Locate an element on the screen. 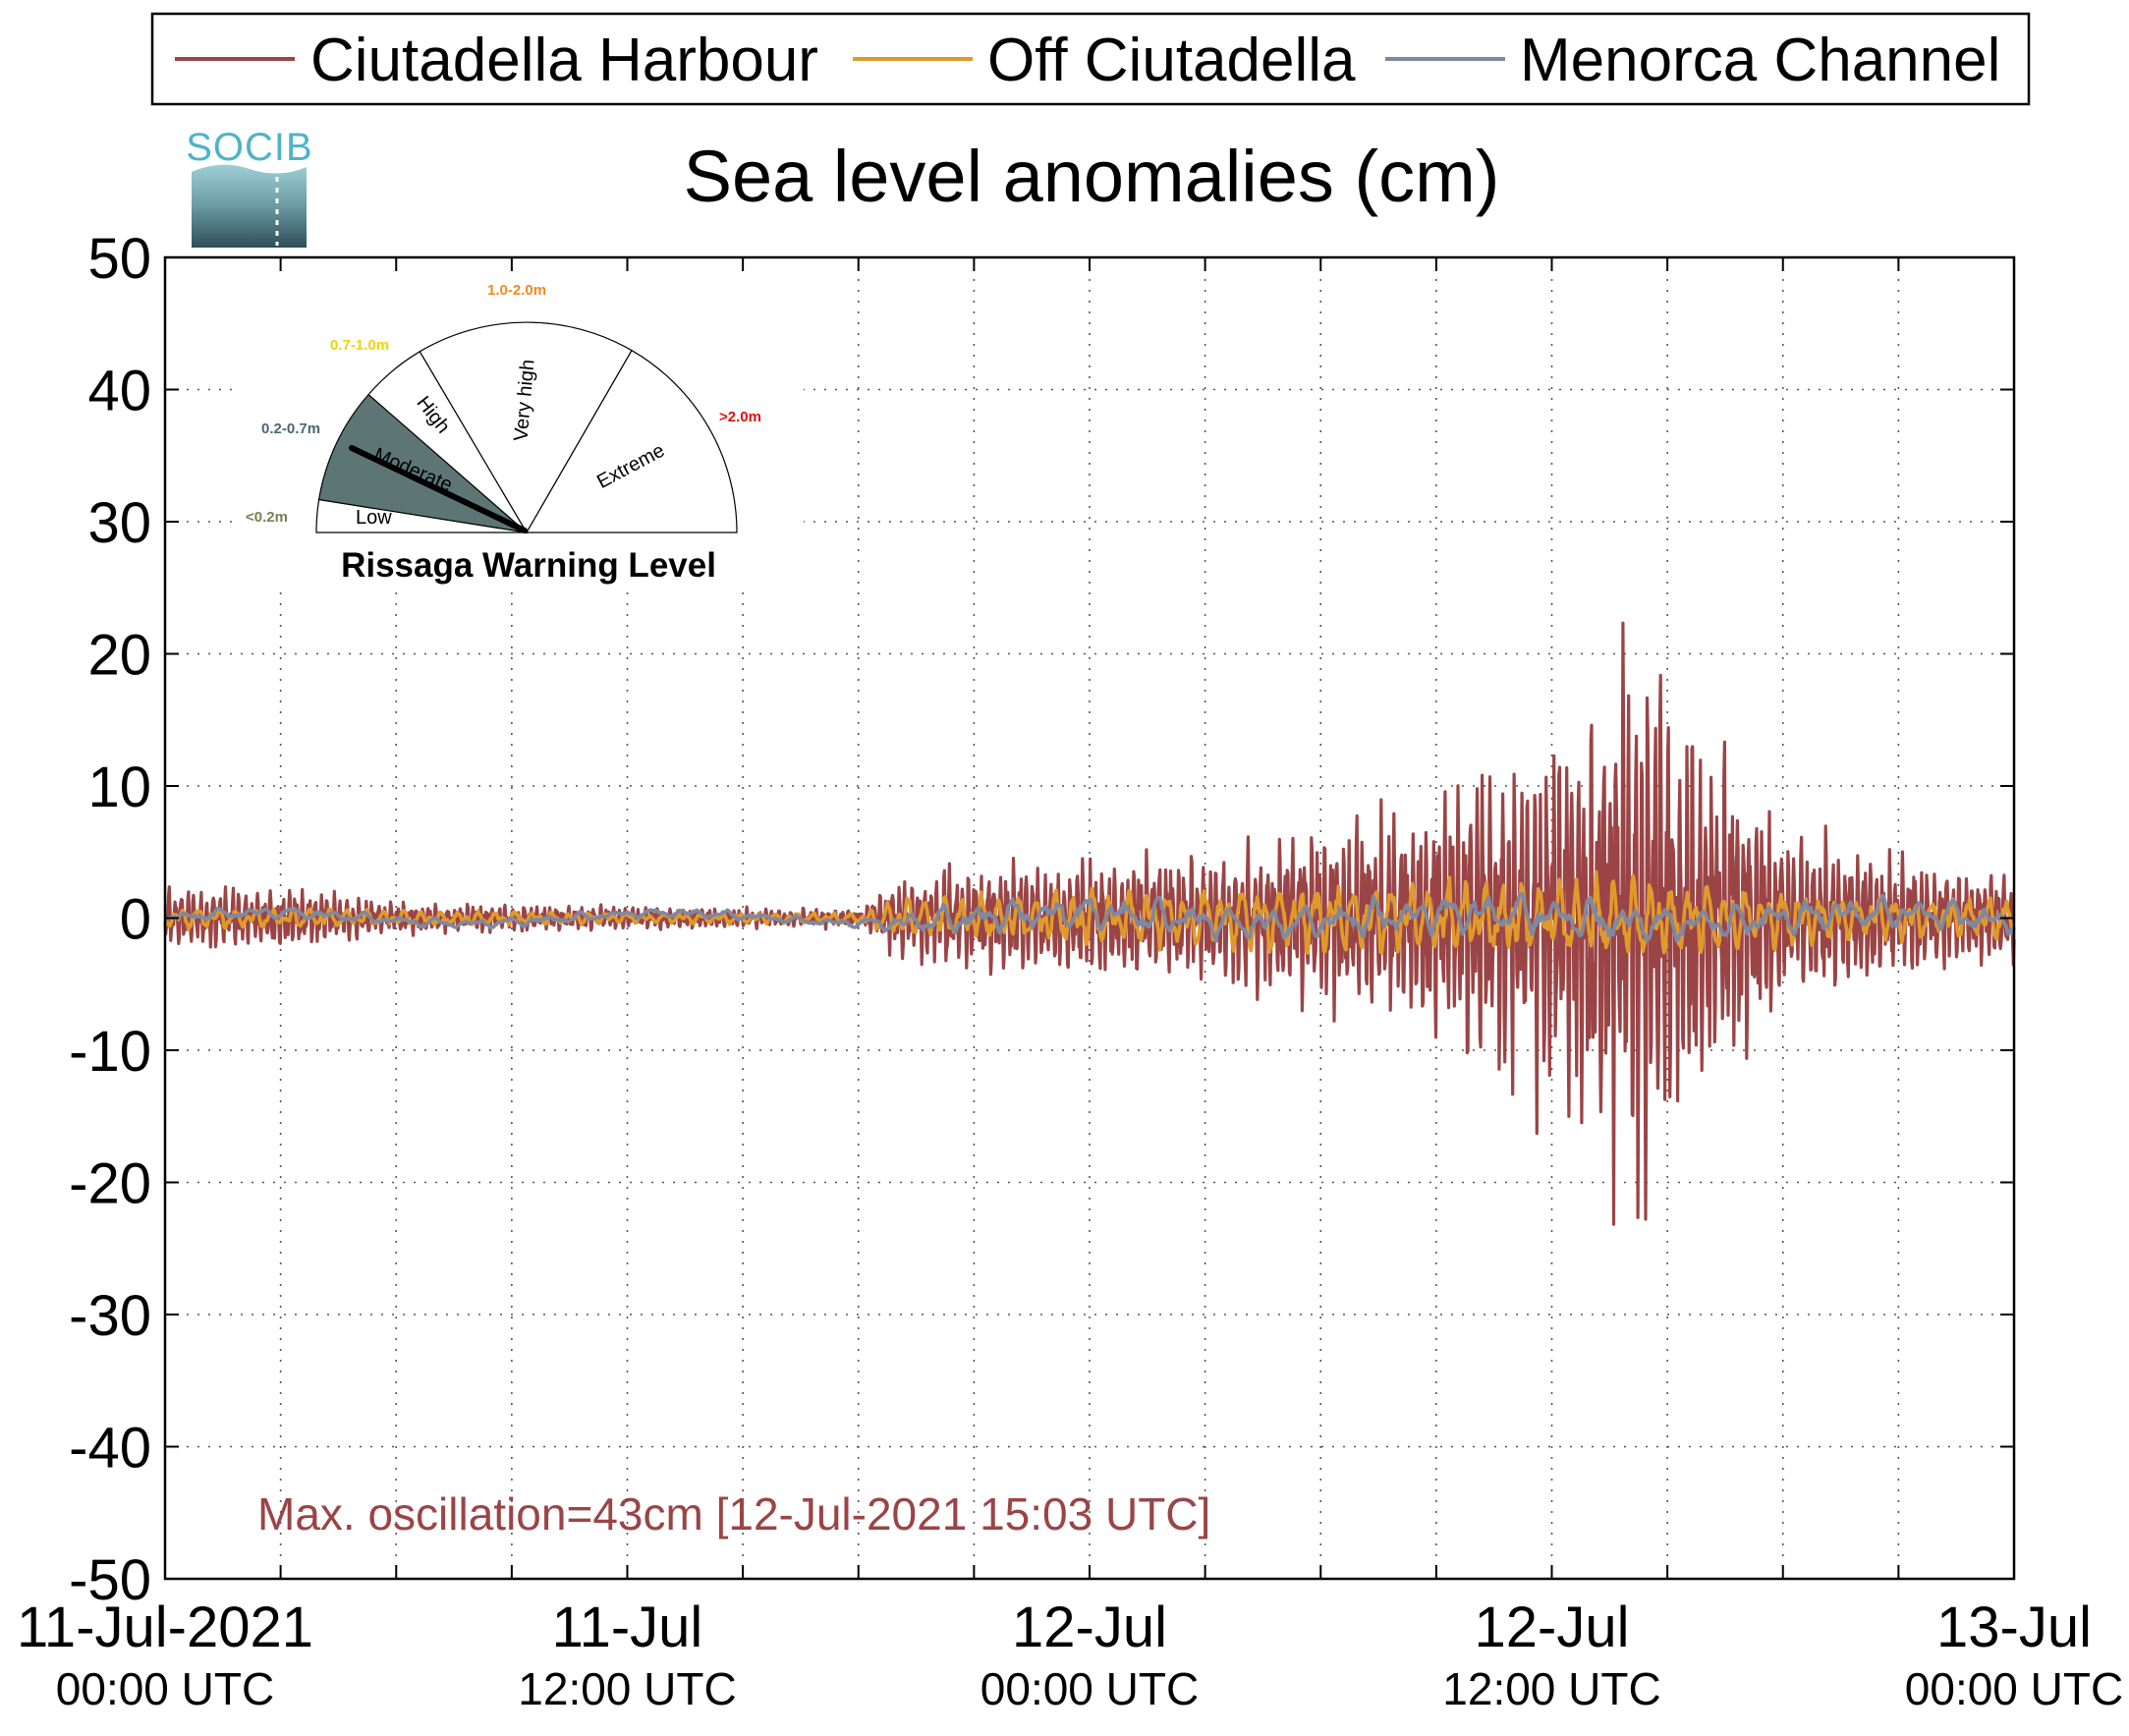  legend-box is located at coordinates (1090, 59).